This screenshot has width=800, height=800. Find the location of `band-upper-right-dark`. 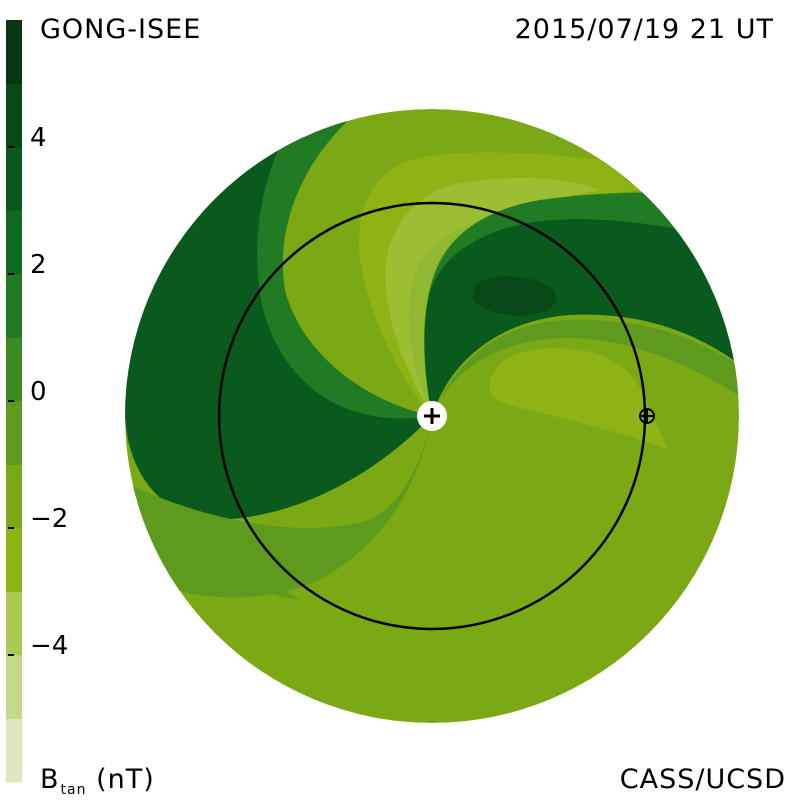

band-upper-right-dark is located at coordinates (581, 317).